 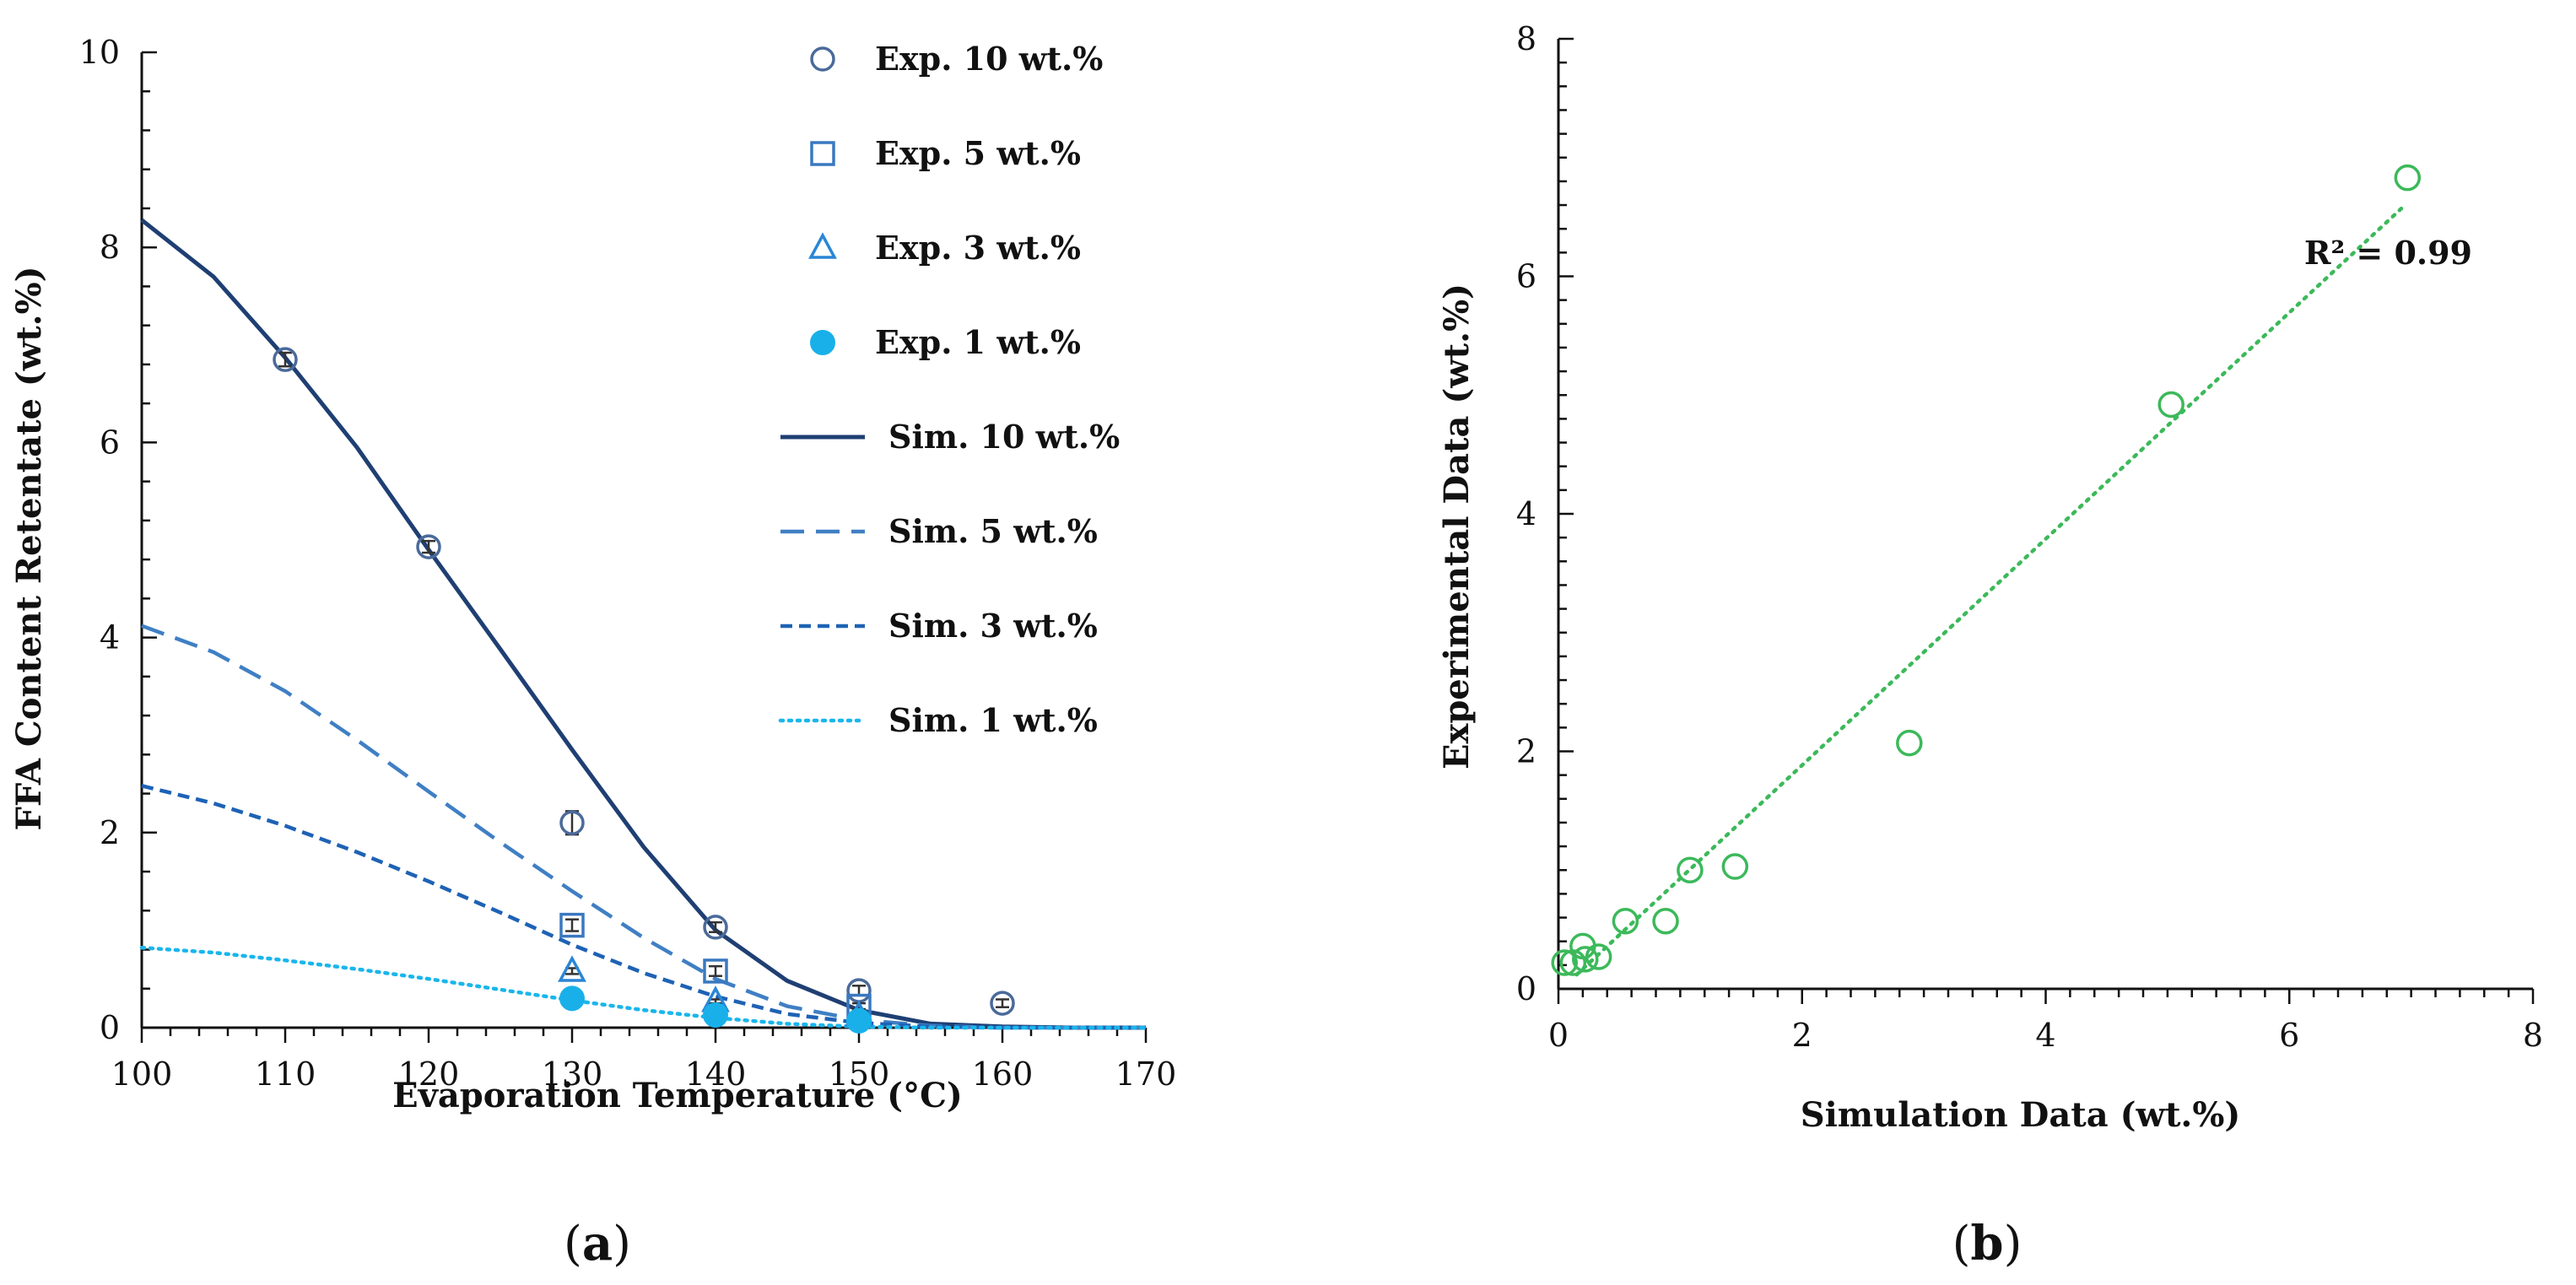 I want to click on x-axis-title: Simulation Data (wt.%), so click(x=2021, y=1115).